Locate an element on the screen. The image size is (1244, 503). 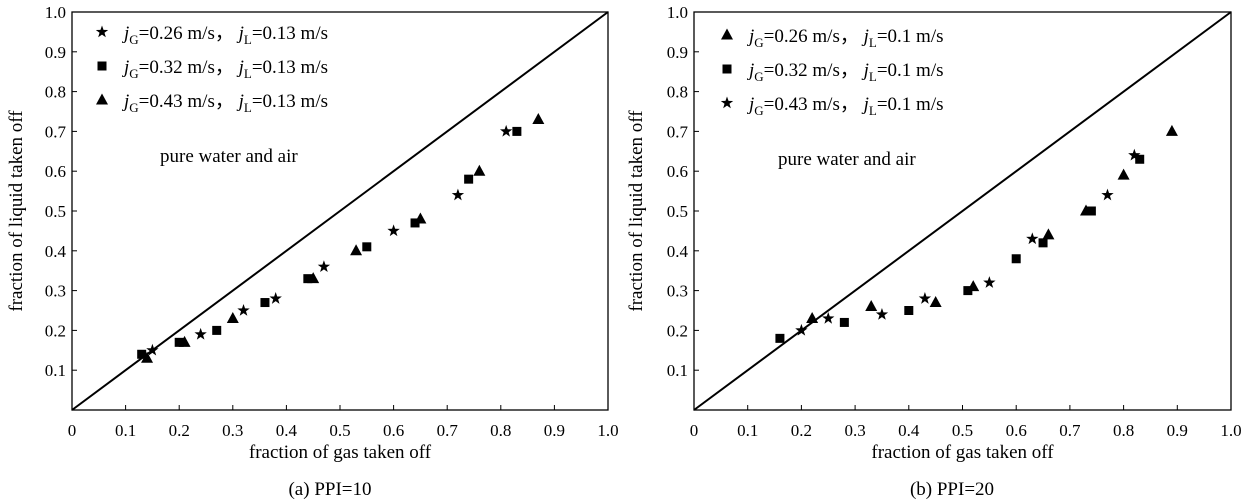
y-tick-label: 0.3 is located at coordinates (55, 291).